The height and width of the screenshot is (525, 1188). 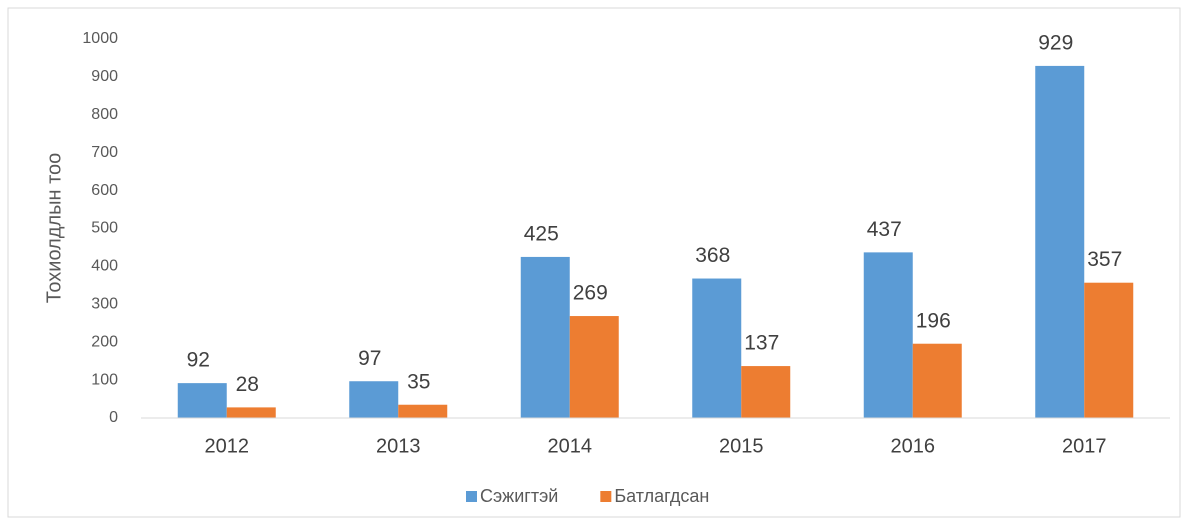 What do you see at coordinates (198, 360) in the screenshot?
I see `data-label: 92` at bounding box center [198, 360].